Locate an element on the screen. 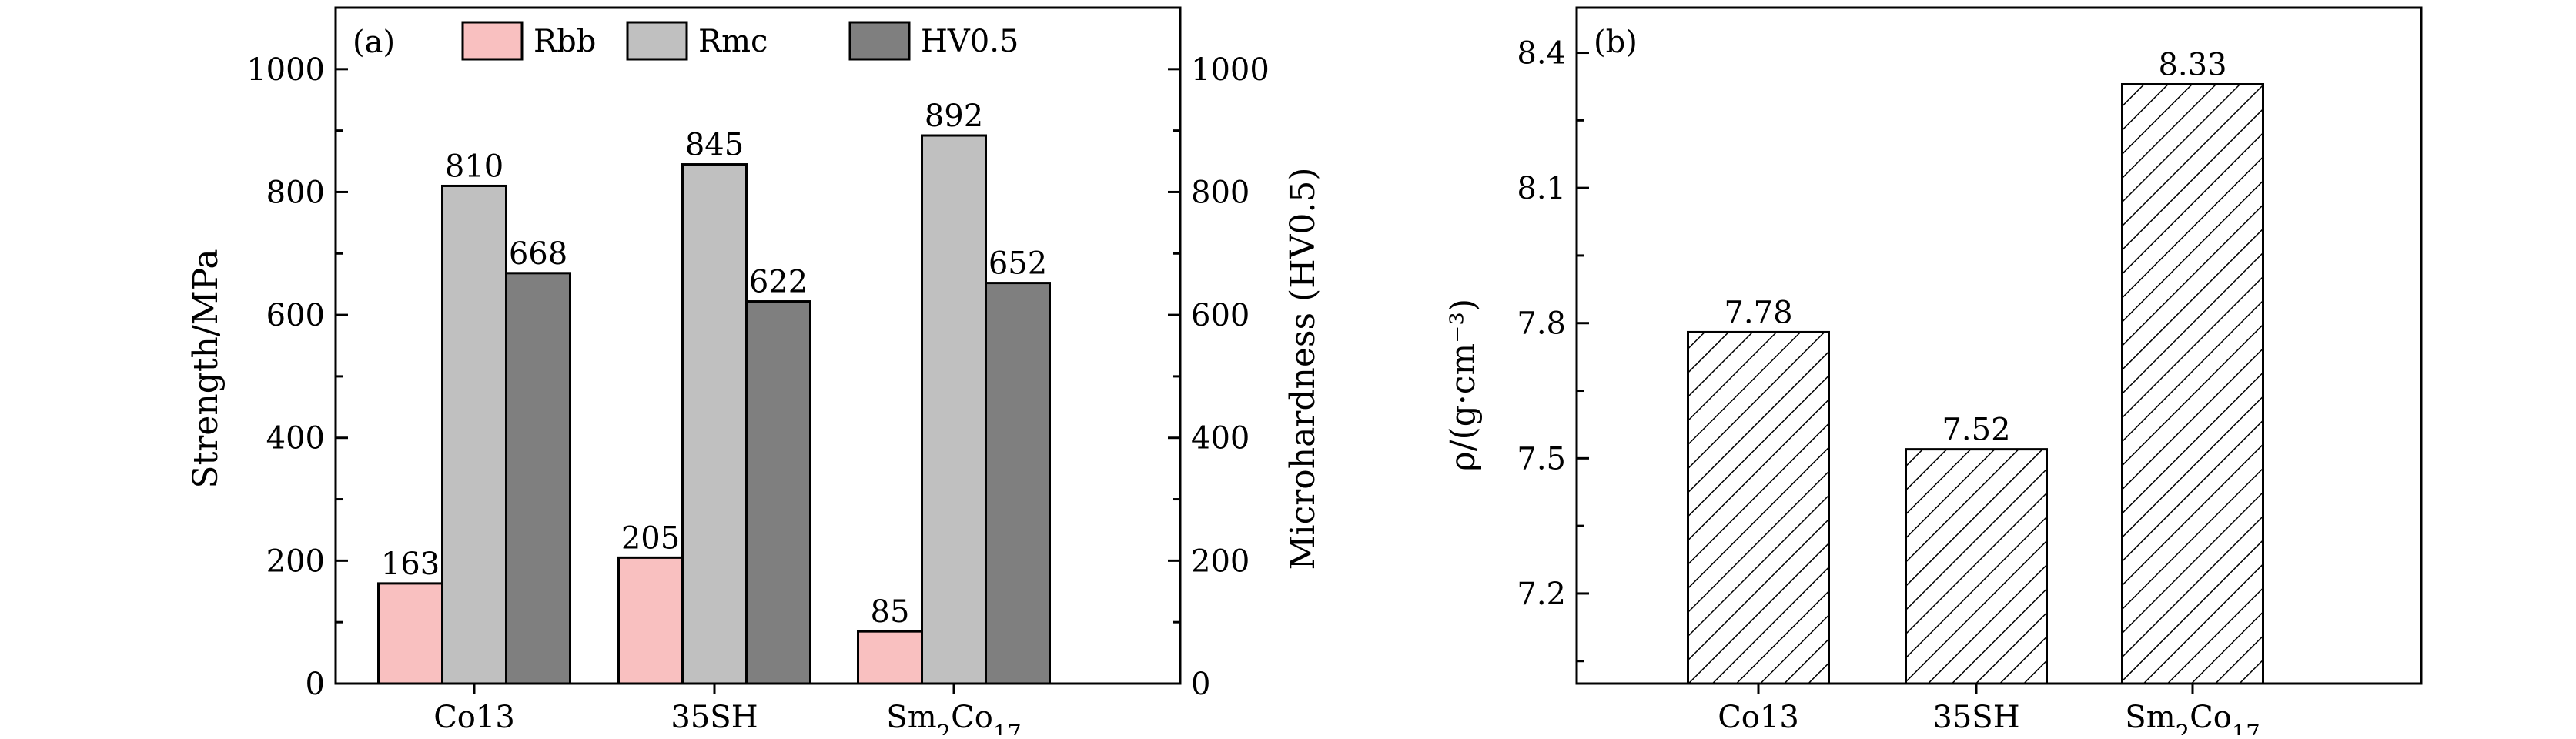 The width and height of the screenshot is (2576, 739). panel-a-y-axis-title: Strength/MPa is located at coordinates (206, 368).